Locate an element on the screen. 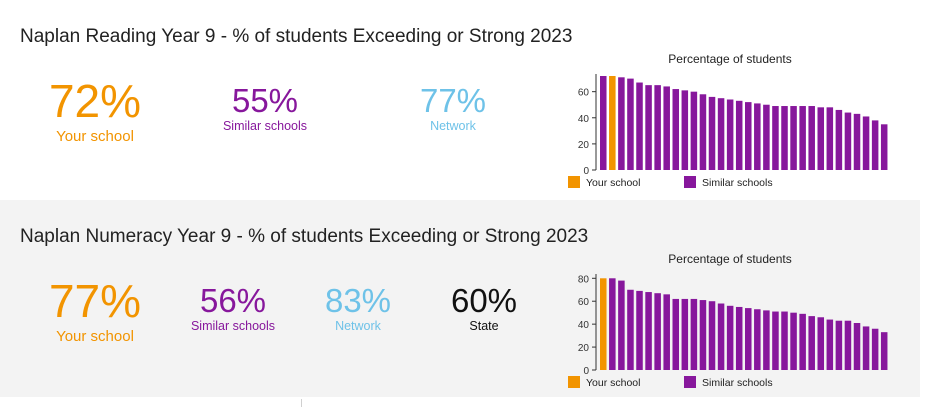 This screenshot has width=940, height=407. y-tick-label: 80 is located at coordinates (584, 279).